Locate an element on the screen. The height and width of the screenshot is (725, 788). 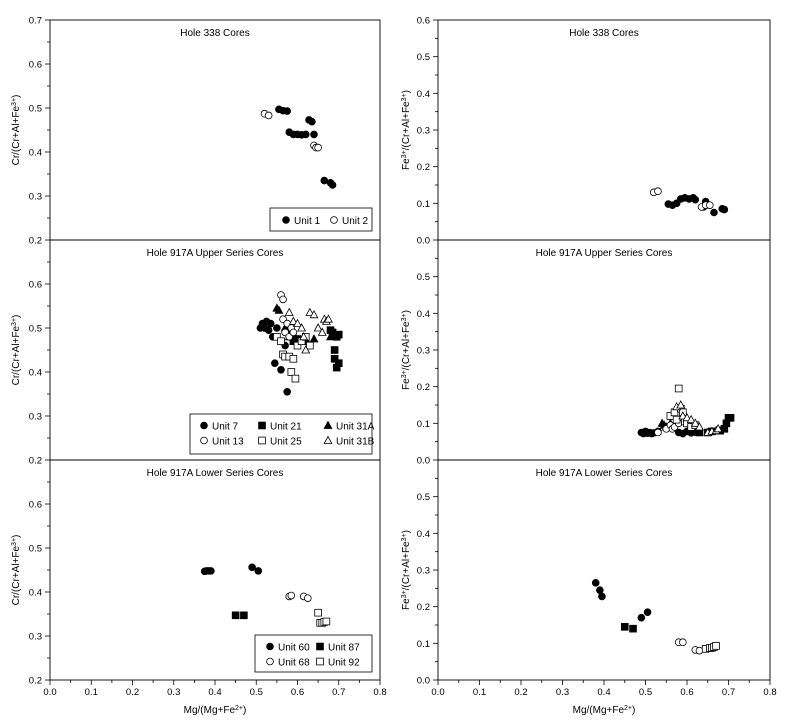
x-tick-label: 0.1 is located at coordinates (91, 692).